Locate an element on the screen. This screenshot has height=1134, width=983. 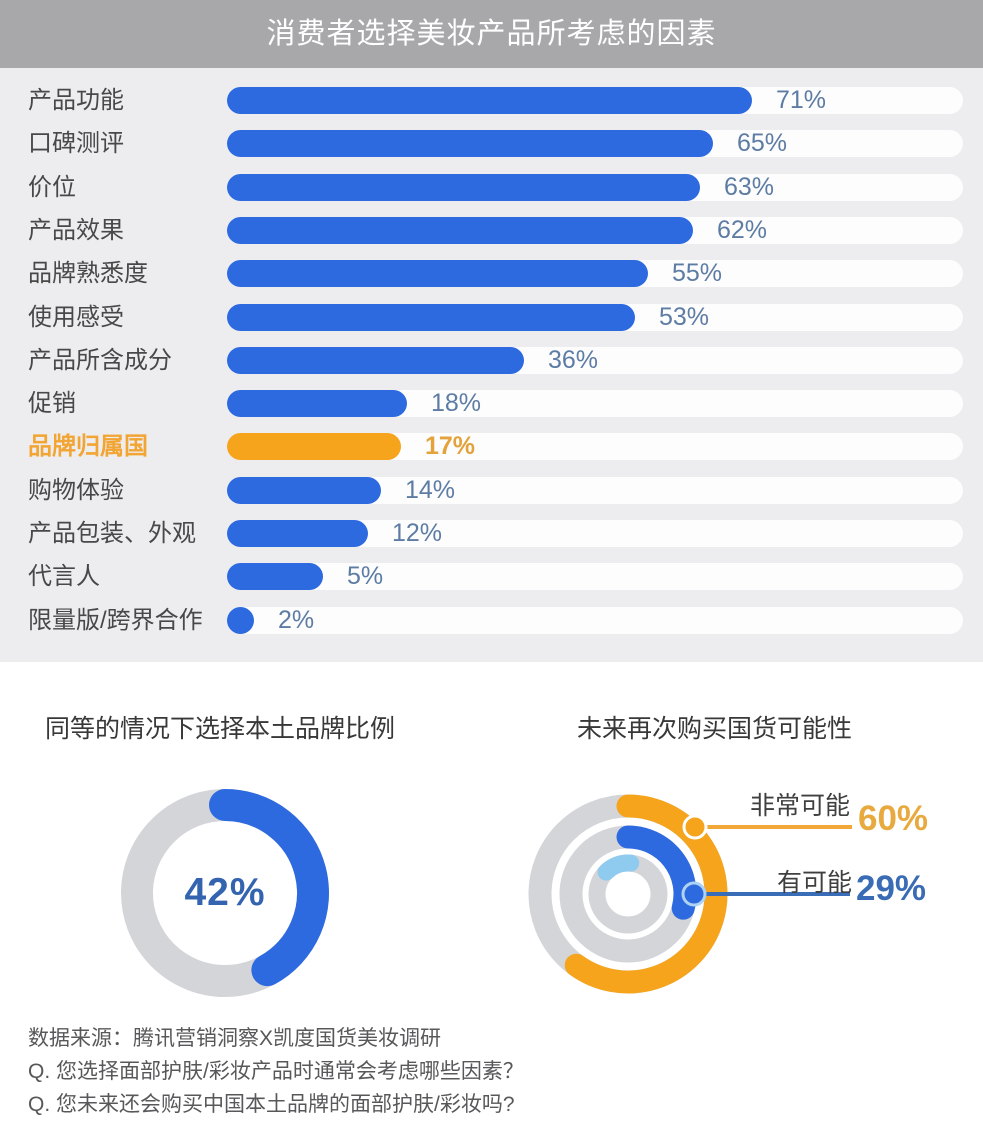
bar-category-label: 口碑测评 is located at coordinates (76, 143).